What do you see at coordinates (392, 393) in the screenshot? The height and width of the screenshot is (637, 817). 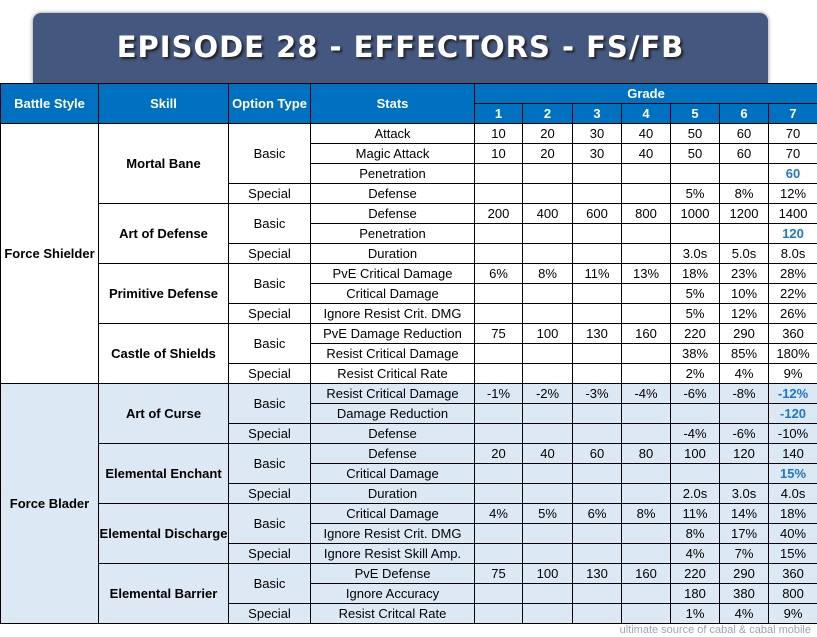 I see `stat-cell: Resist Critical Damage` at bounding box center [392, 393].